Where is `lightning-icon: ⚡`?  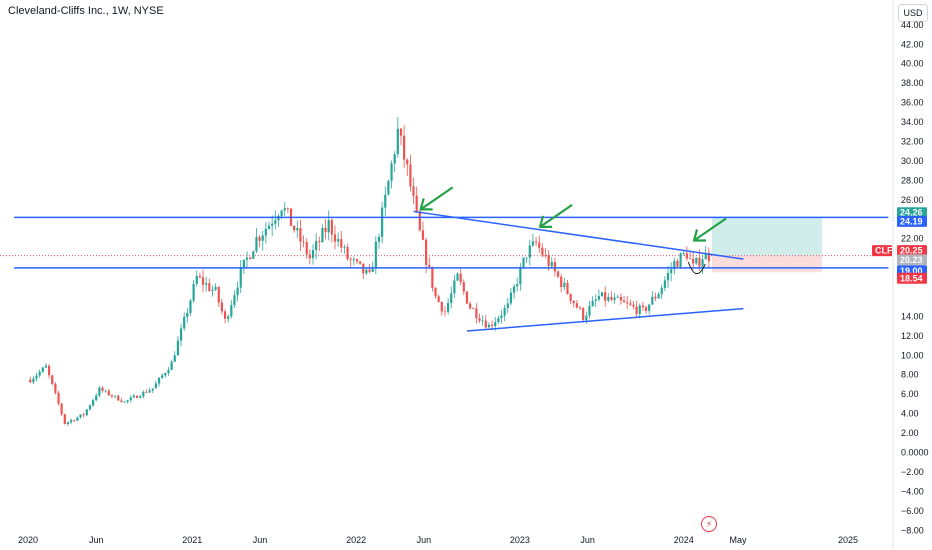 lightning-icon: ⚡ is located at coordinates (709, 524).